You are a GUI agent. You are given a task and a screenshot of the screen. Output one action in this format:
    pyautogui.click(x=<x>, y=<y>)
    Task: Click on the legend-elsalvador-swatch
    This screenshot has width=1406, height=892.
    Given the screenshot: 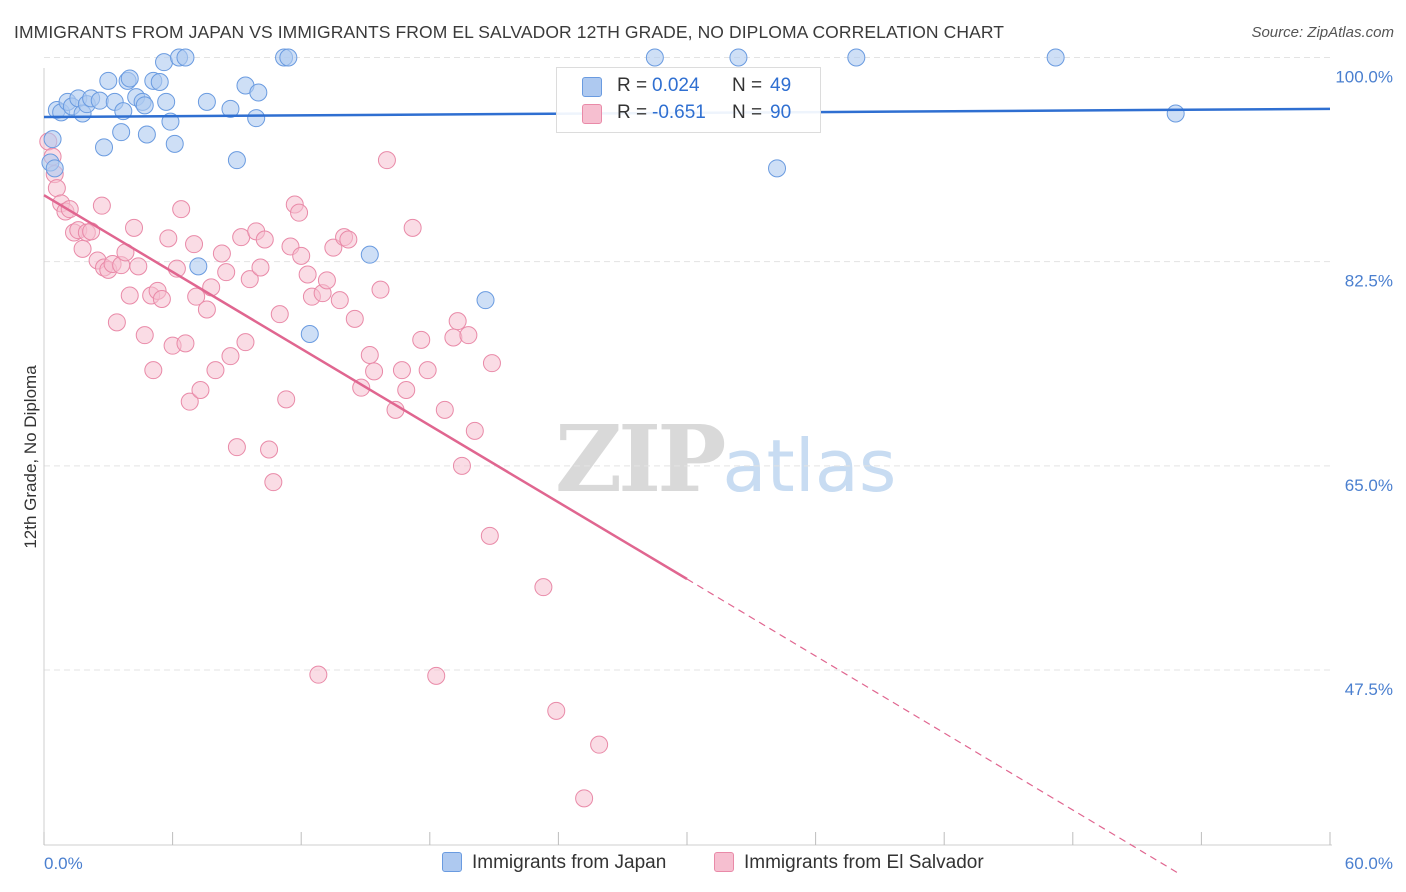 What is the action you would take?
    pyautogui.click(x=724, y=862)
    